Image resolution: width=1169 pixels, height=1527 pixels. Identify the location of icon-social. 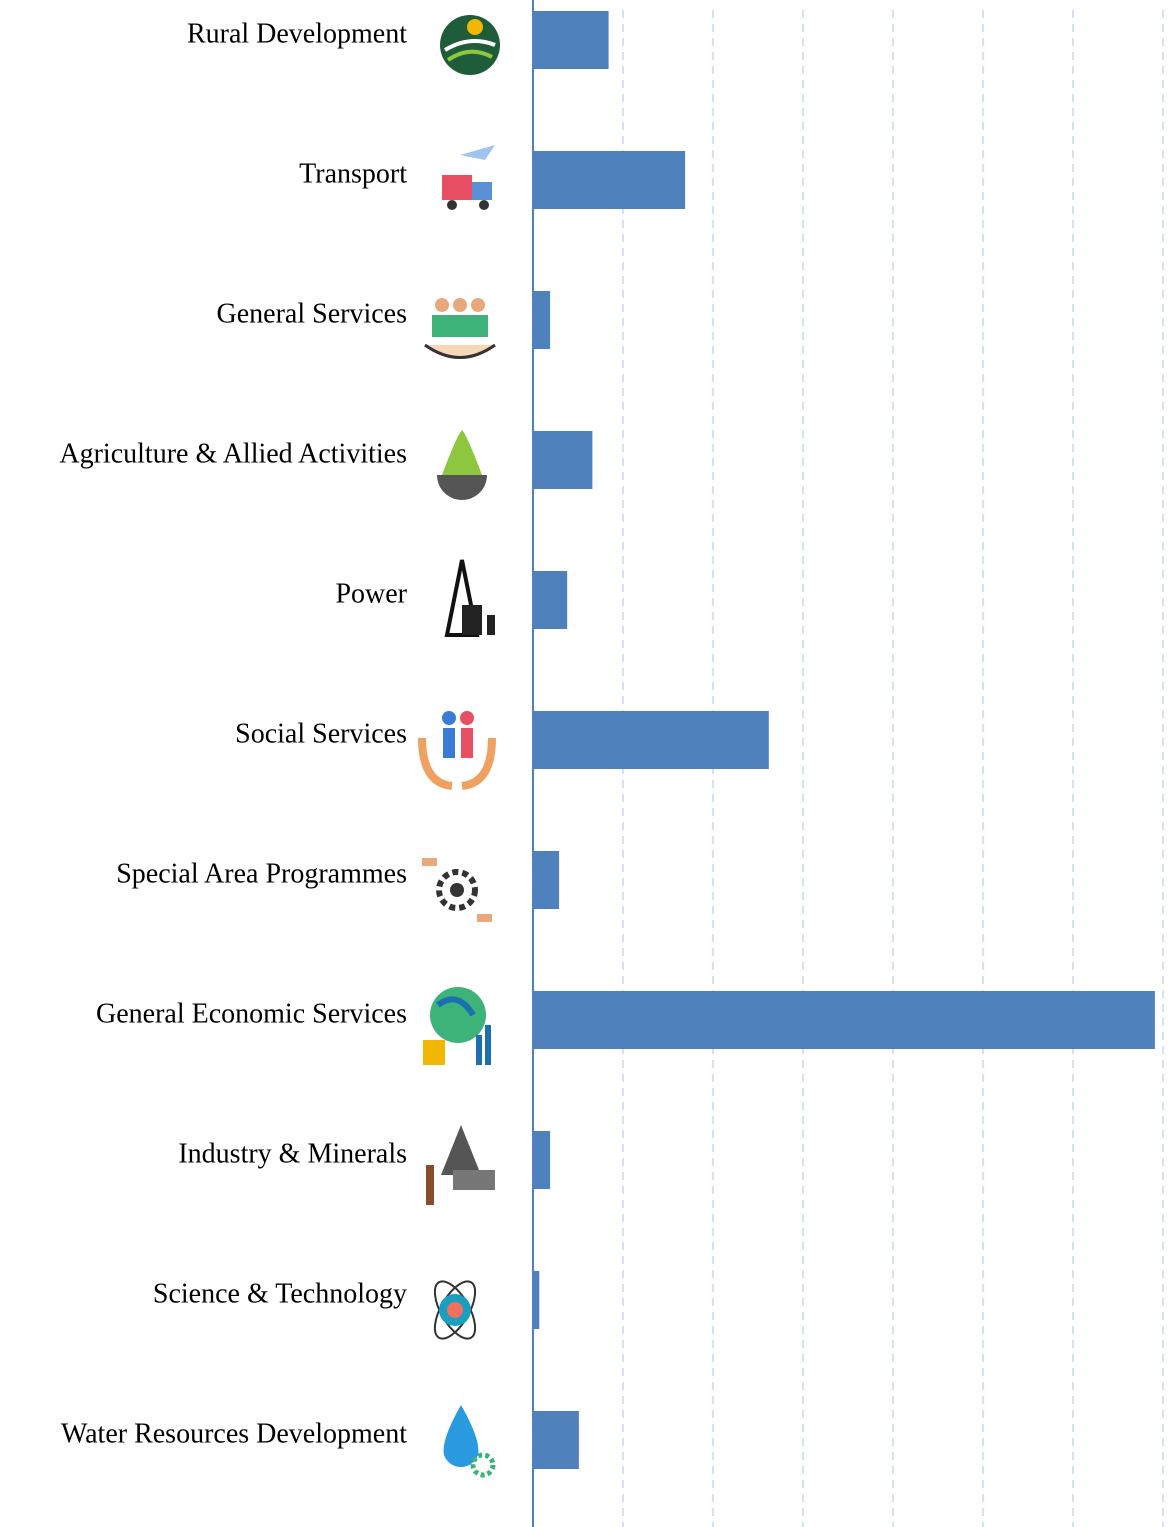
(457, 750).